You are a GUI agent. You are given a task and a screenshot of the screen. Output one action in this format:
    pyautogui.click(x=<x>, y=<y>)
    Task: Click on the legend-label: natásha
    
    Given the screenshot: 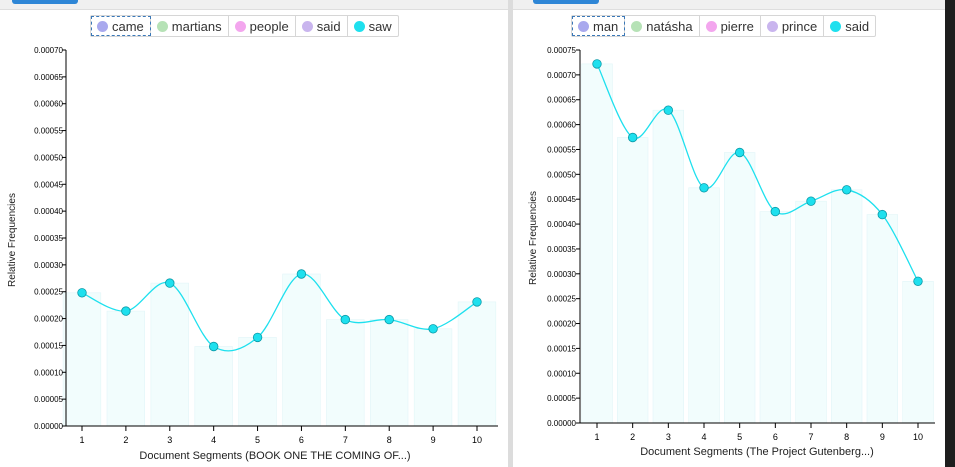 What is the action you would take?
    pyautogui.click(x=669, y=26)
    